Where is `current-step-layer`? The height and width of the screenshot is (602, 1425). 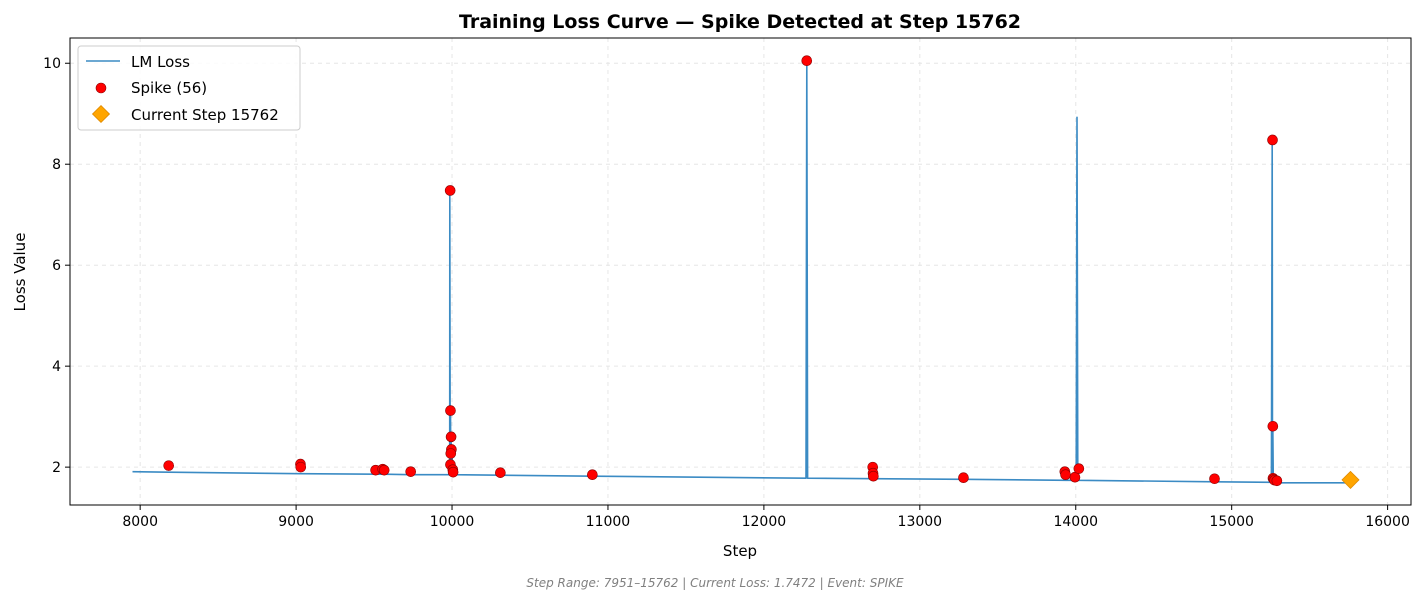
current-step-layer is located at coordinates (1350, 479).